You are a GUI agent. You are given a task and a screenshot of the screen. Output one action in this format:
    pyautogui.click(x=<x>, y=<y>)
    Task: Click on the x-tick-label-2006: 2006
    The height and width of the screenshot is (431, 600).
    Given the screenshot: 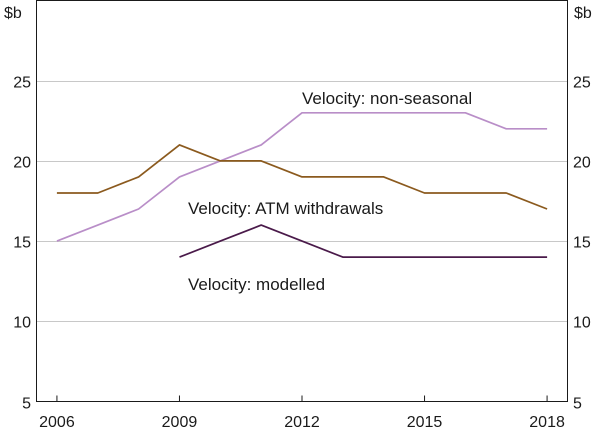 What is the action you would take?
    pyautogui.click(x=57, y=422)
    